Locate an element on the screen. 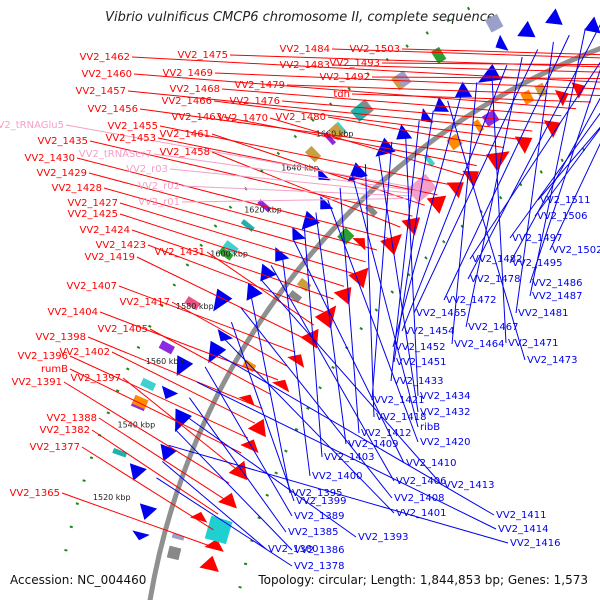 The image size is (600, 600). gene-label: VV2_1493 is located at coordinates (355, 63).